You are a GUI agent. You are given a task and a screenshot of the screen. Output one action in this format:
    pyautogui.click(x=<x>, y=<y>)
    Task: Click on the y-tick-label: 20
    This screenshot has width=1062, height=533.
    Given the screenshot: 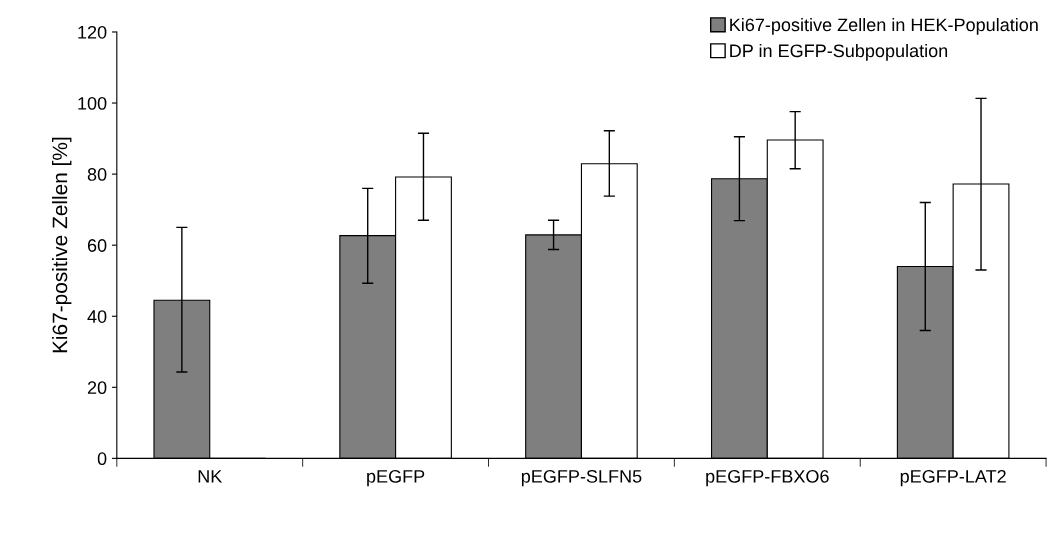 What is the action you would take?
    pyautogui.click(x=97, y=388)
    